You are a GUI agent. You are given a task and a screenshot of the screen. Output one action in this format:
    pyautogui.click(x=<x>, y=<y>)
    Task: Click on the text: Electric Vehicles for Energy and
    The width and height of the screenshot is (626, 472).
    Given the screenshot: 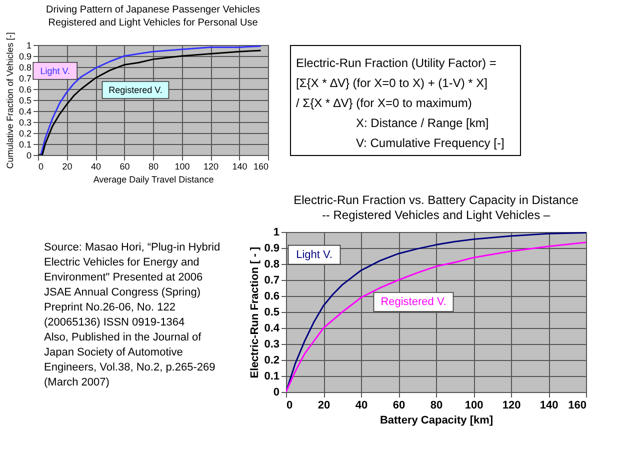 What is the action you would take?
    pyautogui.click(x=122, y=262)
    